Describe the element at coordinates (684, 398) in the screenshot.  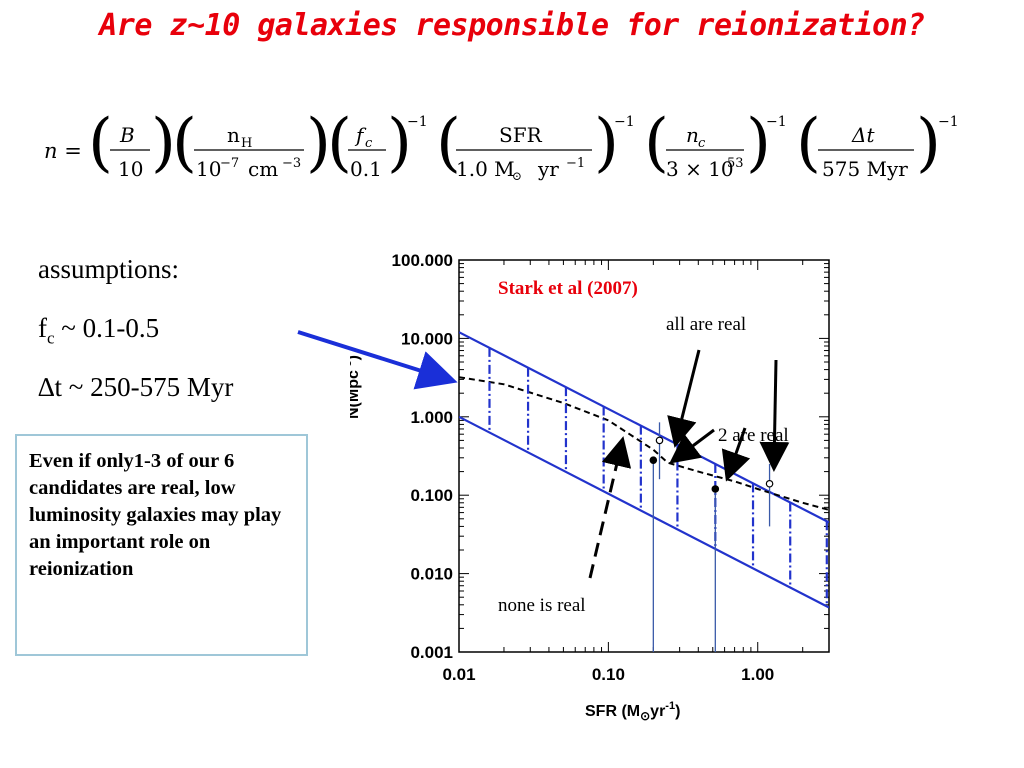
I see `arrow-all-real-left` at that location.